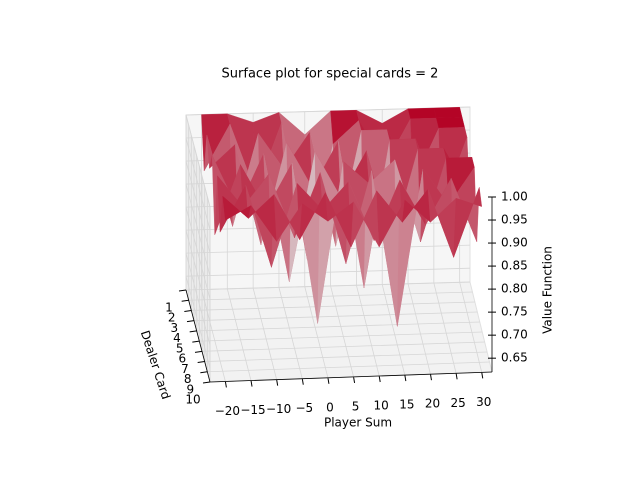 This screenshot has width=640, height=480. What do you see at coordinates (304, 408) in the screenshot?
I see `x-tick-label: −5` at bounding box center [304, 408].